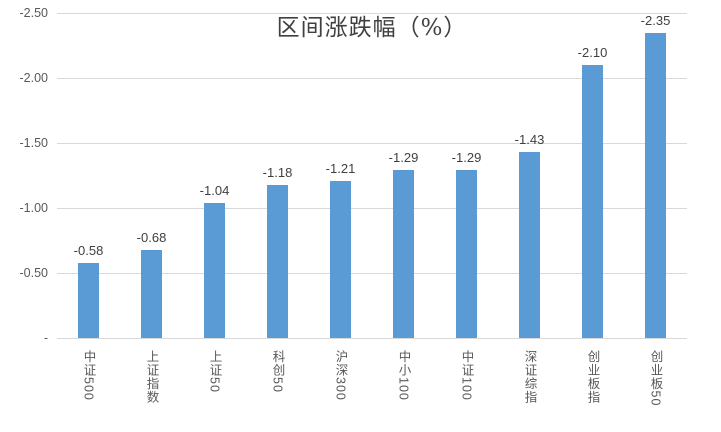  Describe the element at coordinates (529, 377) in the screenshot. I see `x-category-label: 深证综指` at that location.